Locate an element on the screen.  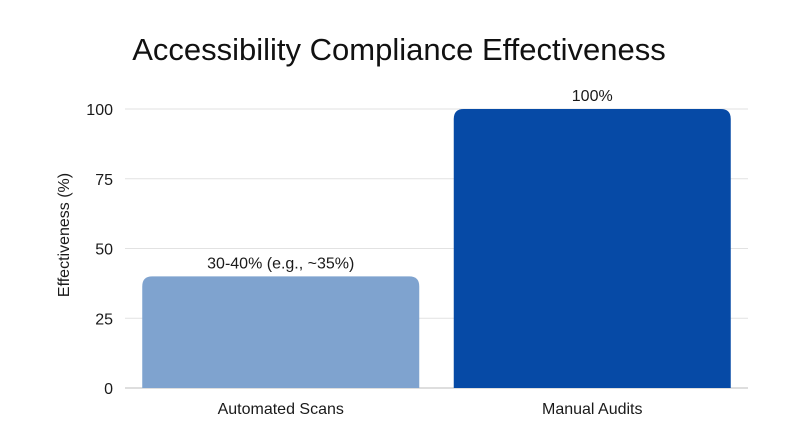
x-tick-label: Manual Audits is located at coordinates (592, 409).